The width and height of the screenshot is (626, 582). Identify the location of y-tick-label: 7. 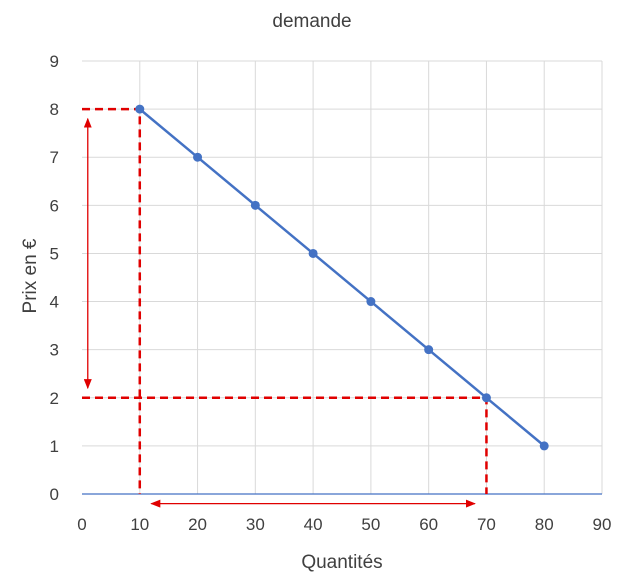
(54, 157).